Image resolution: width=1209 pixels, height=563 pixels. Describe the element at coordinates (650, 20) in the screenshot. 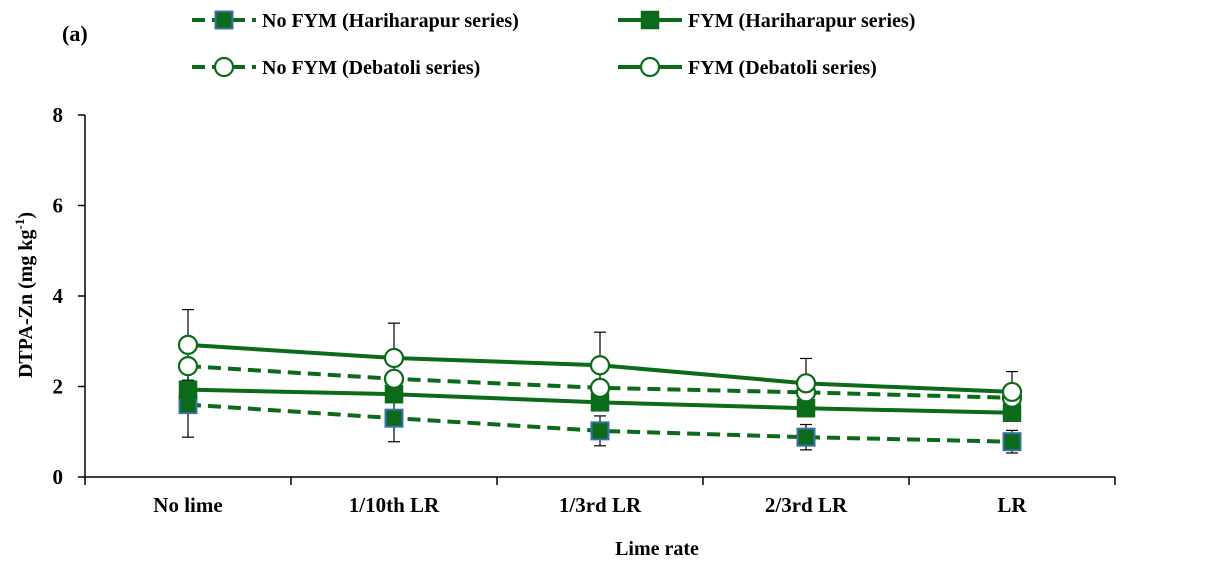

I see `legend-marker-fym-hariharapur-series` at that location.